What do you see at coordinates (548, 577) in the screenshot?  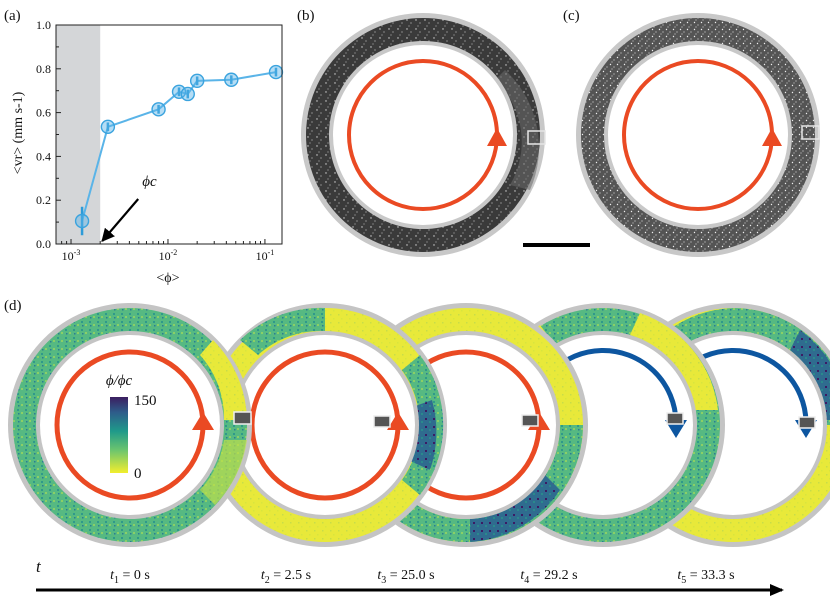 I see `time-label: t4 = 29.2 s` at bounding box center [548, 577].